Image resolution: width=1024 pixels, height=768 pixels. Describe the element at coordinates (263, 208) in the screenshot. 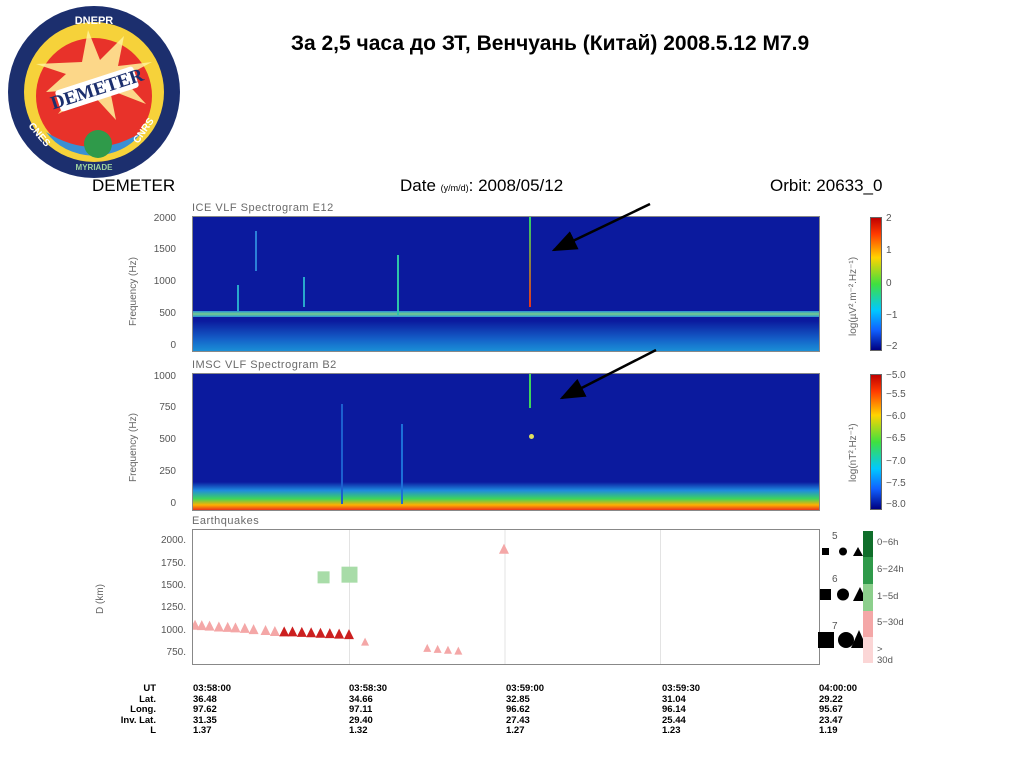

I see `panel1-title: ICE VLF Spectrogram E12` at that location.